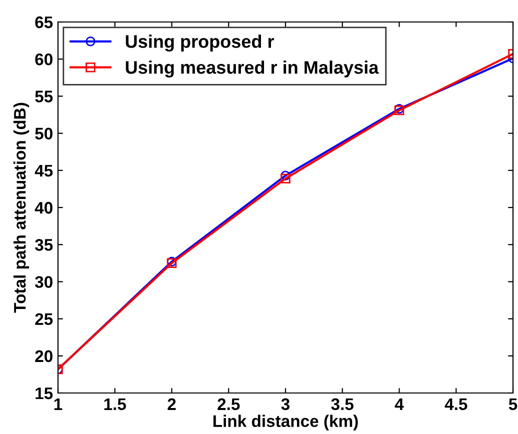  Describe the element at coordinates (229, 404) in the screenshot. I see `x-tick-label: 2.5` at that location.